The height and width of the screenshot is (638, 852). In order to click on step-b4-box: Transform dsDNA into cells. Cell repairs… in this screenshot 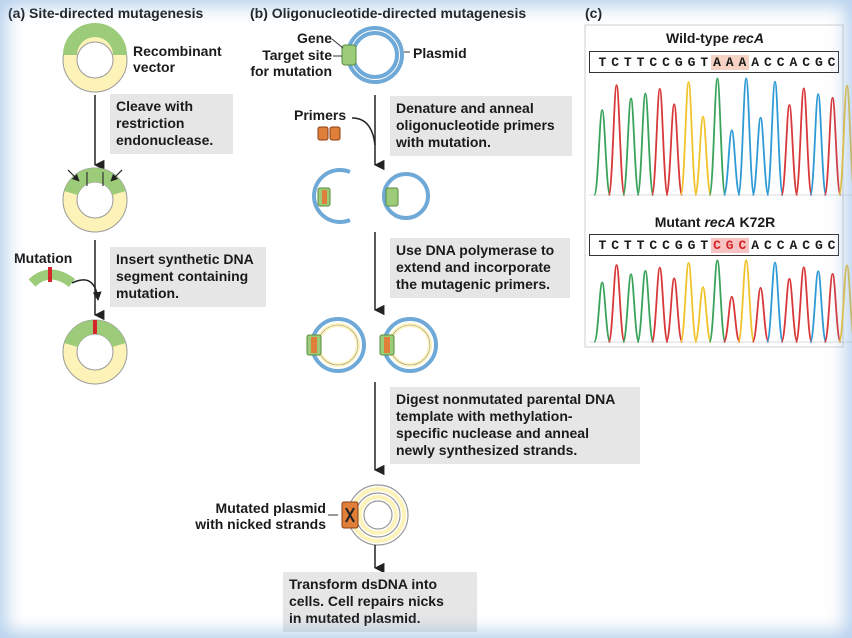, I will do `click(380, 602)`.